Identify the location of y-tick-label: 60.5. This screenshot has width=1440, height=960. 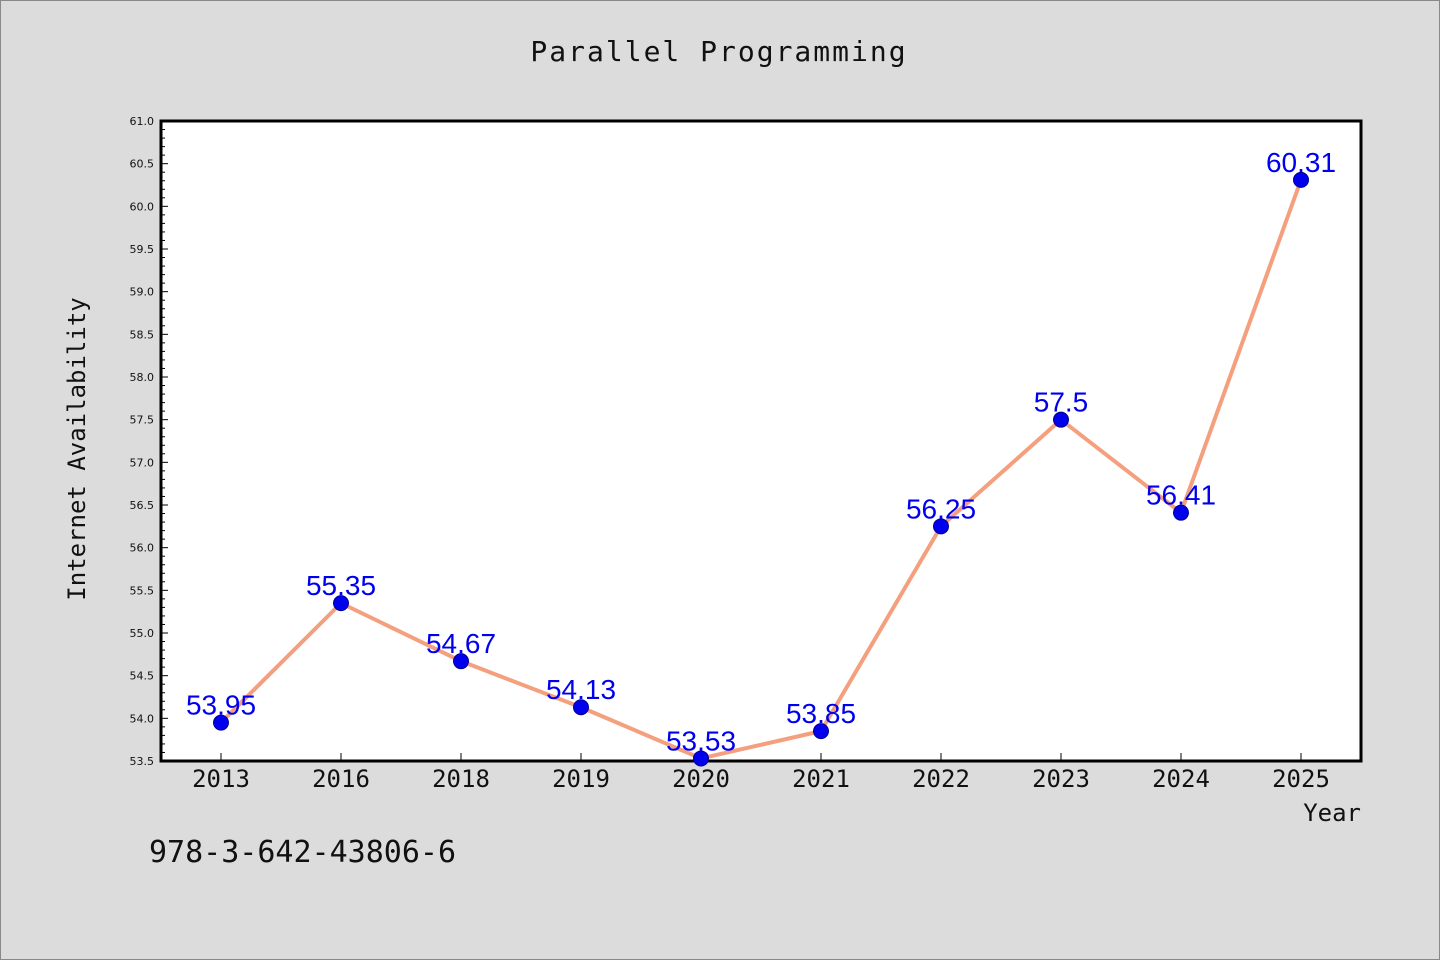
(142, 164).